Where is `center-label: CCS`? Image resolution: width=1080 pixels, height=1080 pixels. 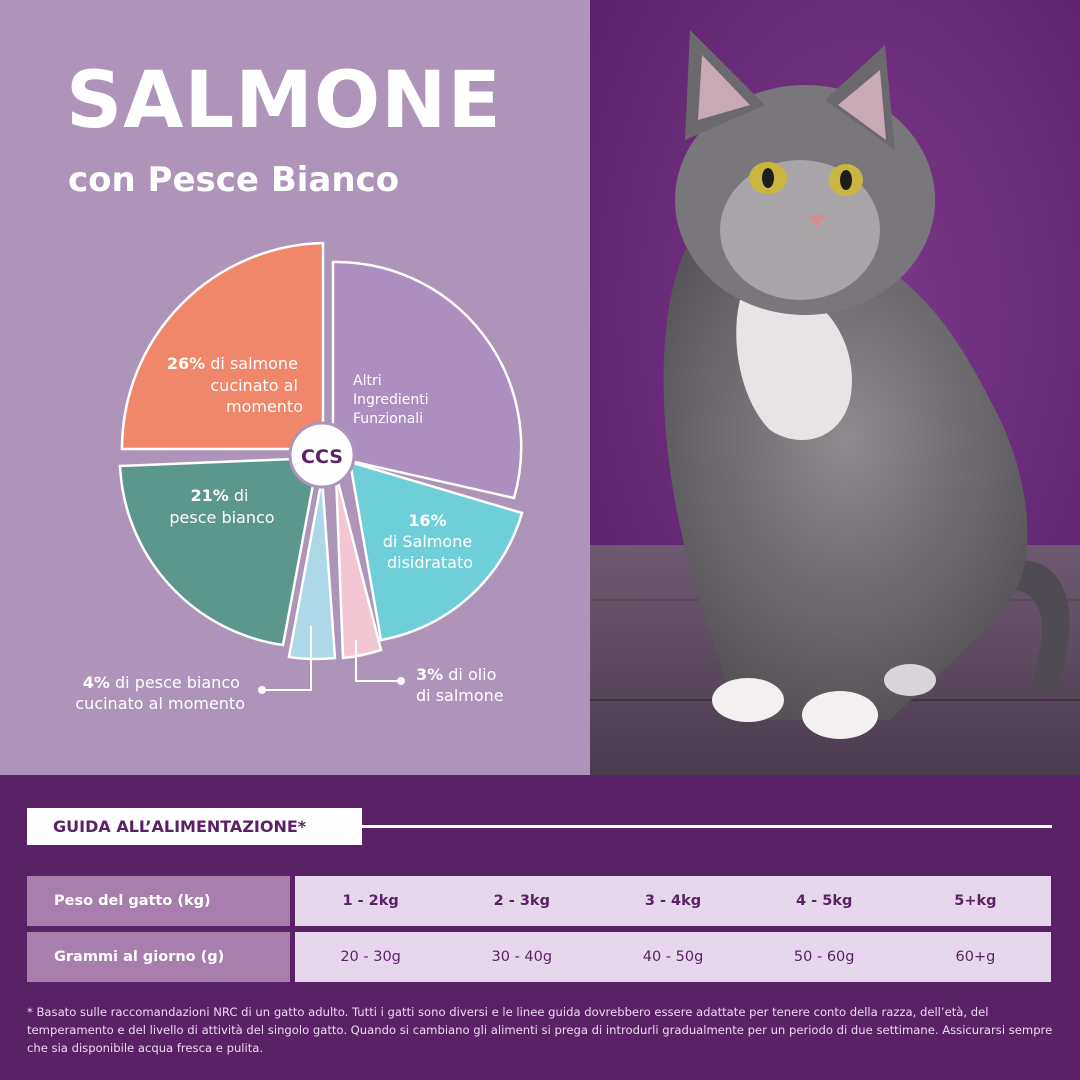 center-label: CCS is located at coordinates (322, 457).